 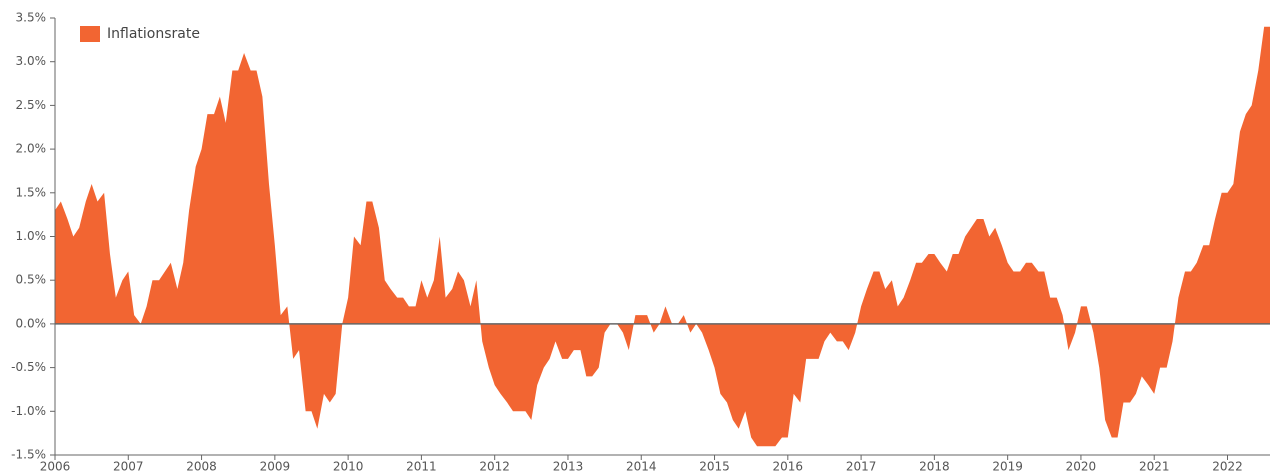 What do you see at coordinates (788, 467) in the screenshot?
I see `x-tick-label: 2016` at bounding box center [788, 467].